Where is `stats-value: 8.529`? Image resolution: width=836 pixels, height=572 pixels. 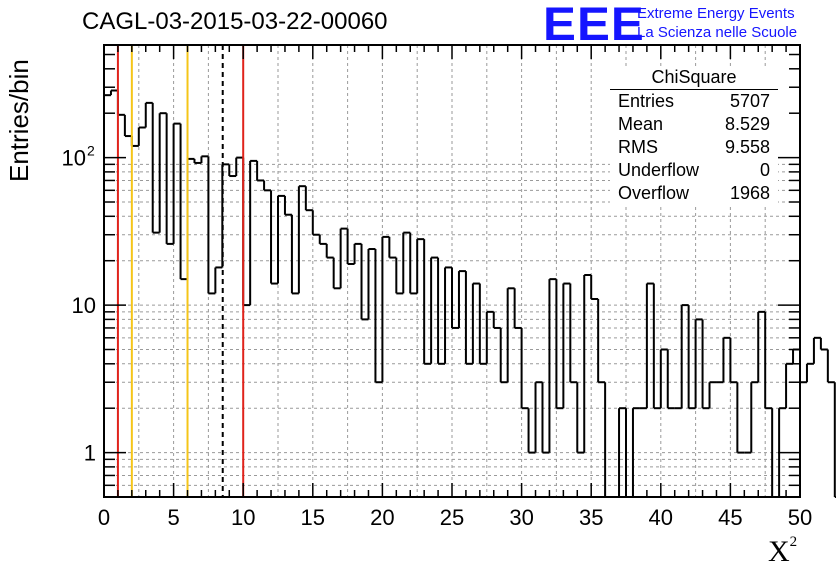
stats-value: 8.529 is located at coordinates (747, 124).